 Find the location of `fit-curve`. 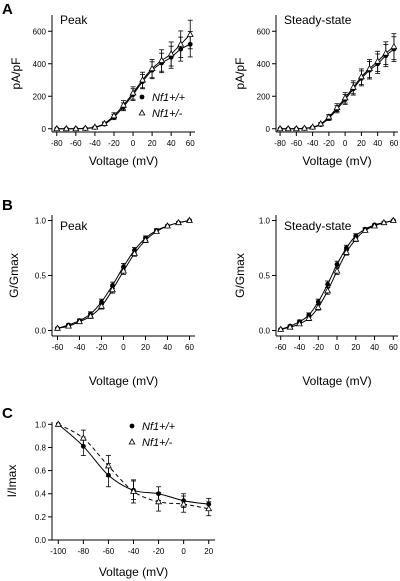

fit-curve is located at coordinates (337, 275).